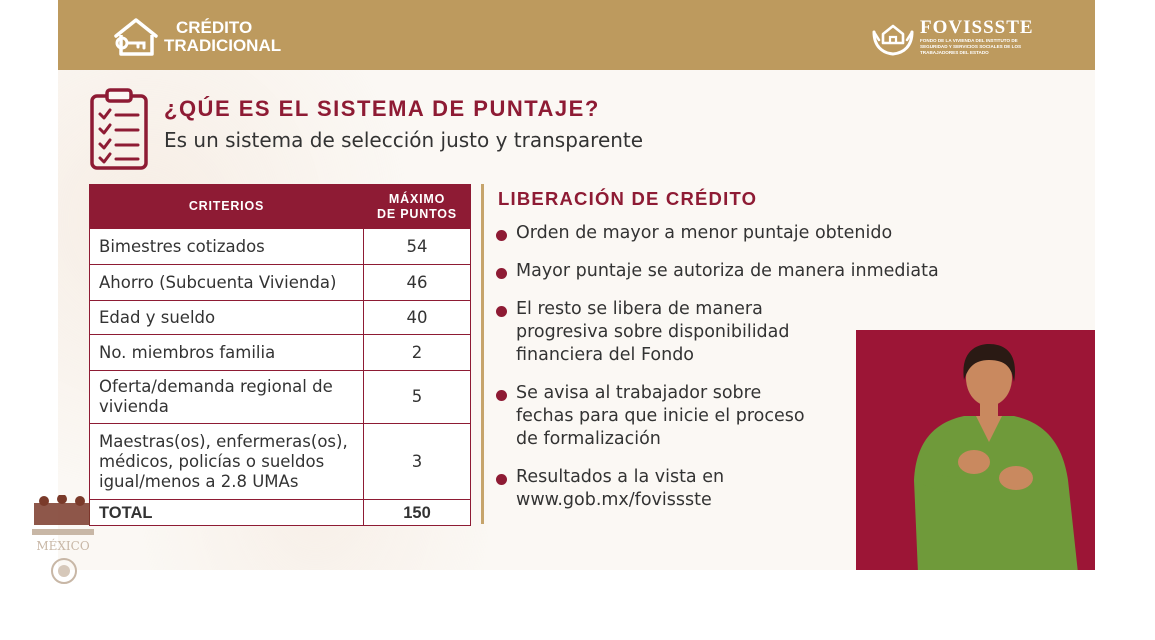  What do you see at coordinates (214, 27) in the screenshot?
I see `program-name-line1: CRÉDITO` at bounding box center [214, 27].